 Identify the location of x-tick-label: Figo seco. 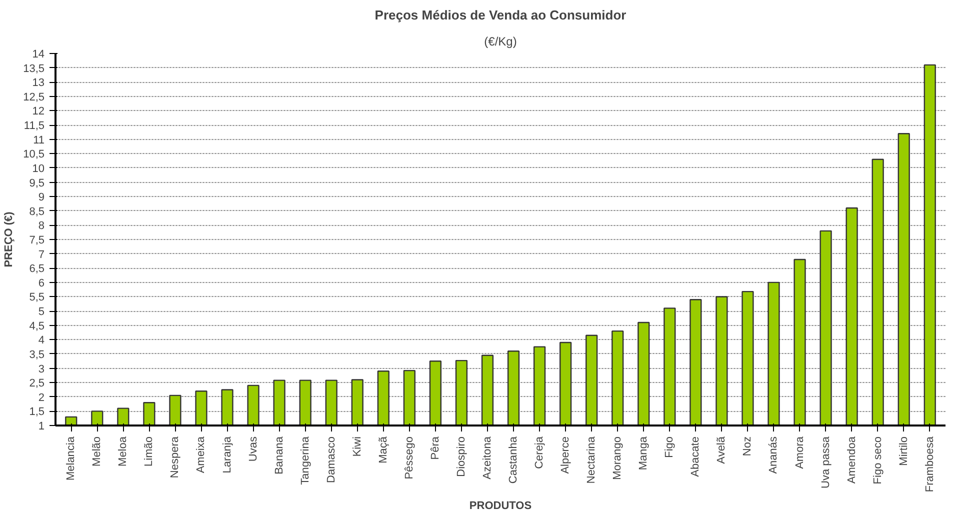
(878, 460).